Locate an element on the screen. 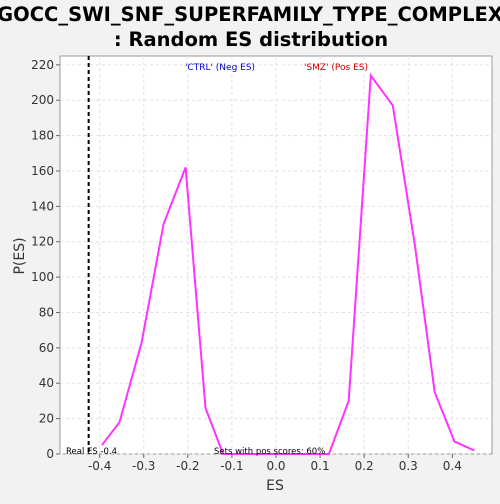  y-tick-label: 20 is located at coordinates (46, 419).